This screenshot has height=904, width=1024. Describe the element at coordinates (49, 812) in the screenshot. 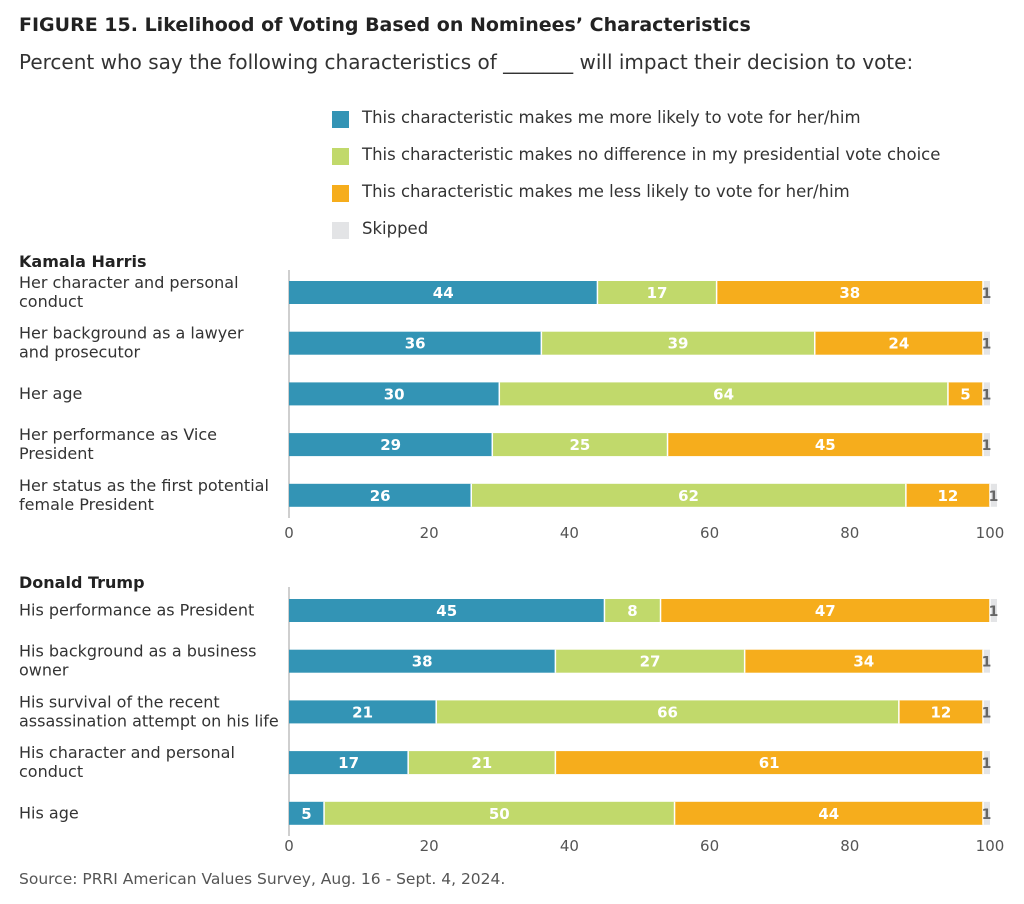

I see `category-label: His age` at that location.